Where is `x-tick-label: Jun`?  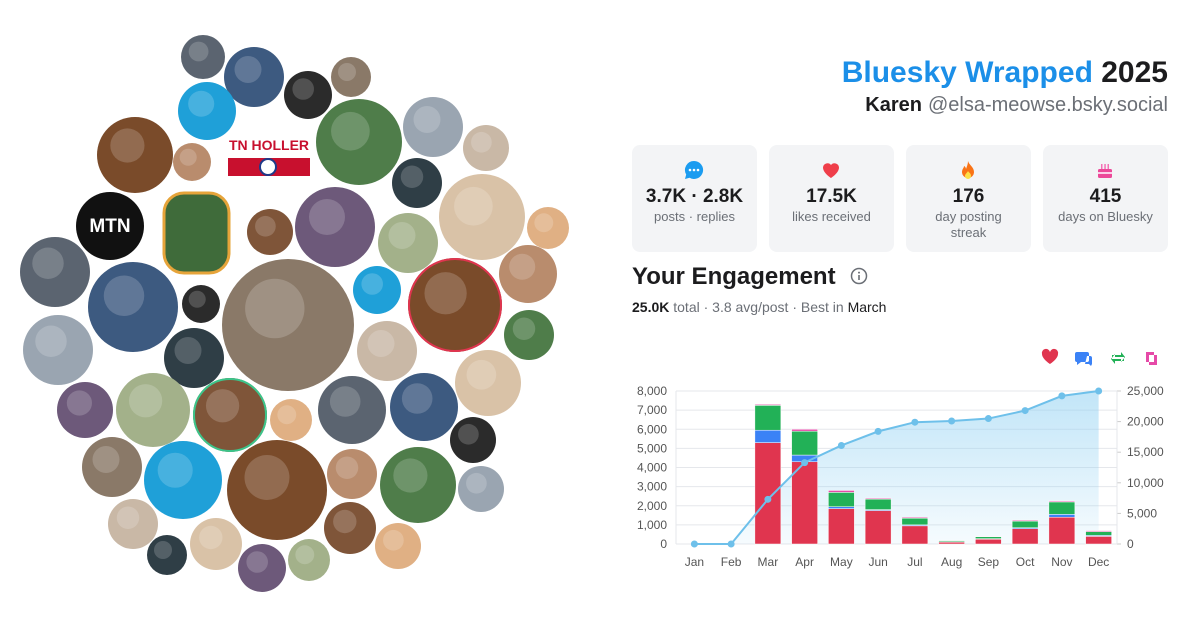 x-tick-label: Jun is located at coordinates (877, 562).